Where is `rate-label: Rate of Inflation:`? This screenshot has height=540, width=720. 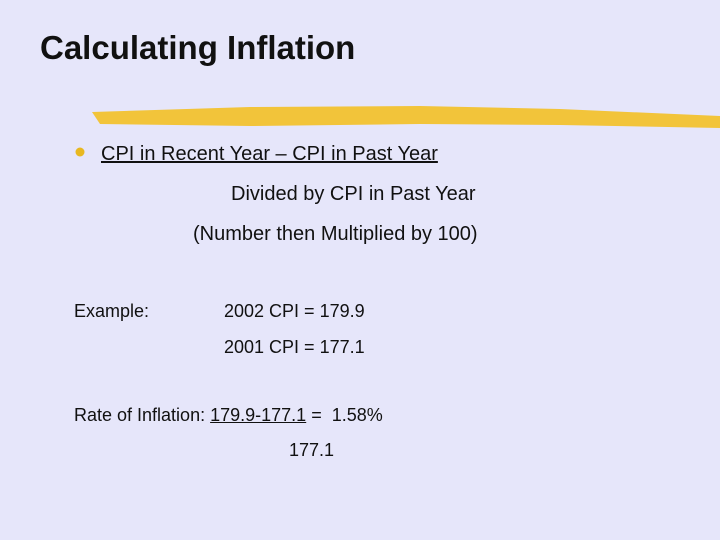
rate-label: Rate of Inflation: is located at coordinates (140, 415).